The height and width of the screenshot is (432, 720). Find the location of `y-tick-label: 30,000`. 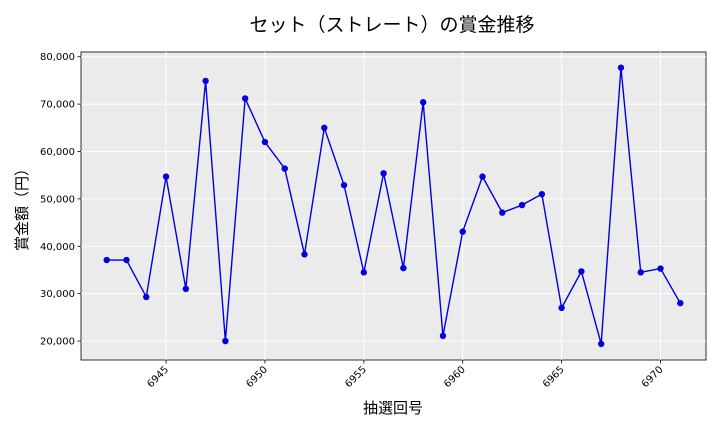

y-tick-label: 30,000 is located at coordinates (57, 294).